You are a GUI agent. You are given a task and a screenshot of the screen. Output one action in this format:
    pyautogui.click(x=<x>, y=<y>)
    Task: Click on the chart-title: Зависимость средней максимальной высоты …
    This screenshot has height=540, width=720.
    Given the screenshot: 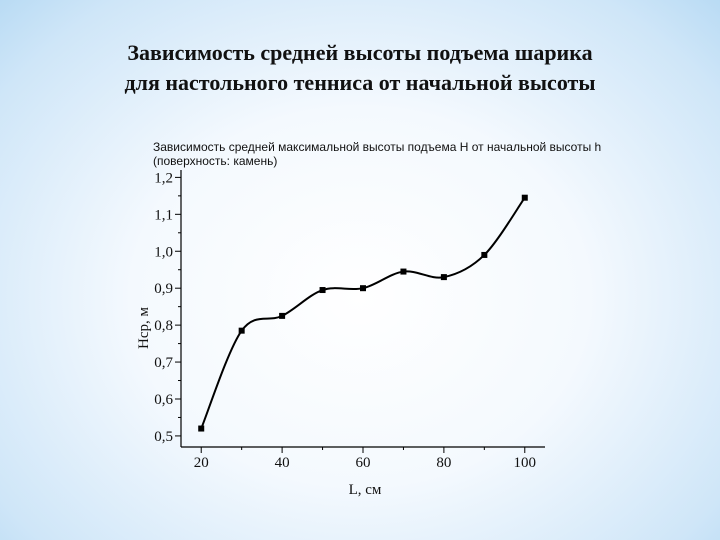 What is the action you would take?
    pyautogui.click(x=377, y=147)
    